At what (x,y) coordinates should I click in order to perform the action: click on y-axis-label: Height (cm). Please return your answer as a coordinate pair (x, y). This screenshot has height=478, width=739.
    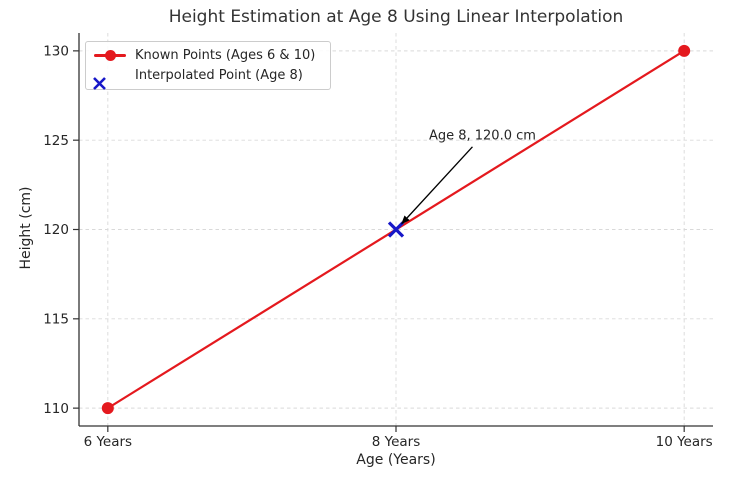
    Looking at the image, I should click on (26, 228).